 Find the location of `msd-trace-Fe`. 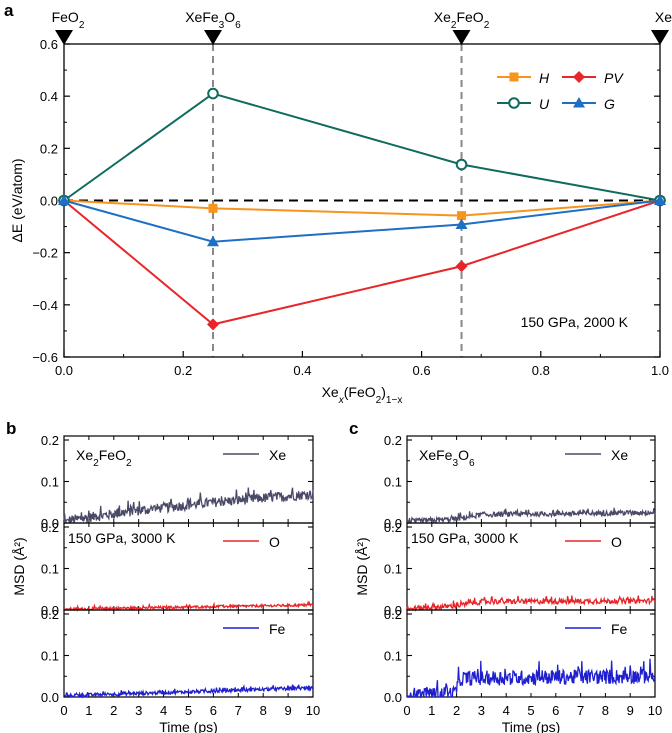

msd-trace-Fe is located at coordinates (531, 678).